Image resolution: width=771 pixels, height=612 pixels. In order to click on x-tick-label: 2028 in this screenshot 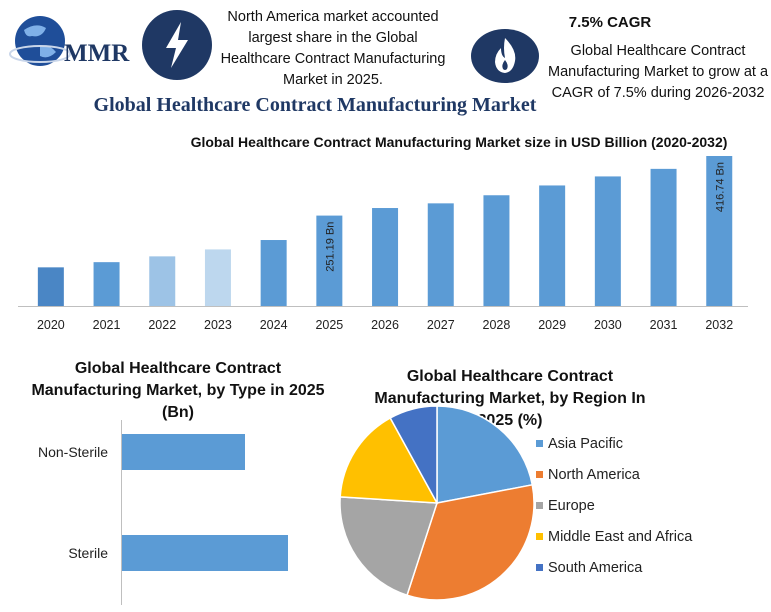, I will do `click(497, 325)`.